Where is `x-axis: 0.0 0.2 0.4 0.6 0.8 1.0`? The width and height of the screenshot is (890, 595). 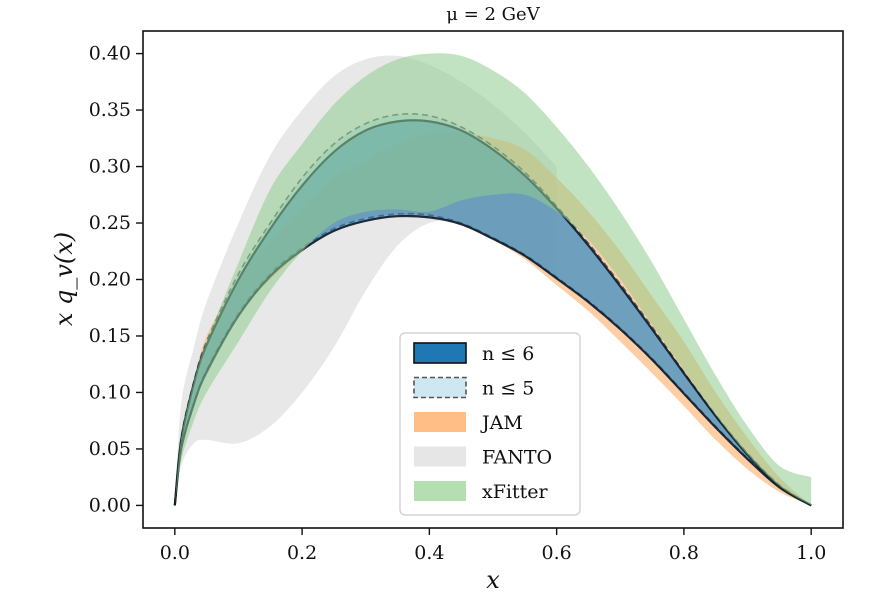 x-axis: 0.0 0.2 0.4 0.6 0.8 1.0 is located at coordinates (493, 546).